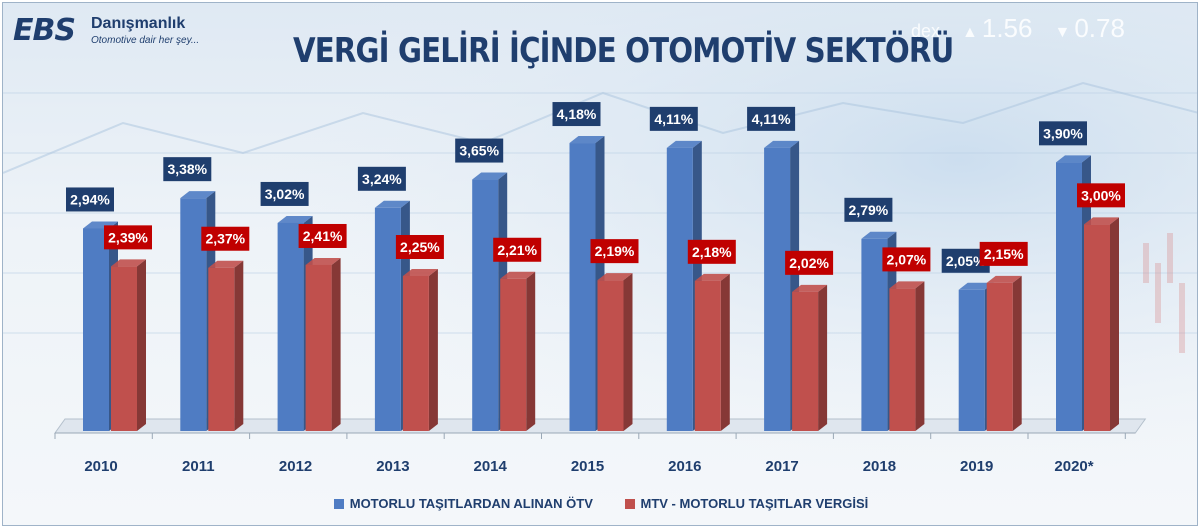 The width and height of the screenshot is (1200, 530). I want to click on legend-label-mtv: MTV - MOTORLU TAŞITLAR VERGİSİ, so click(754, 503).